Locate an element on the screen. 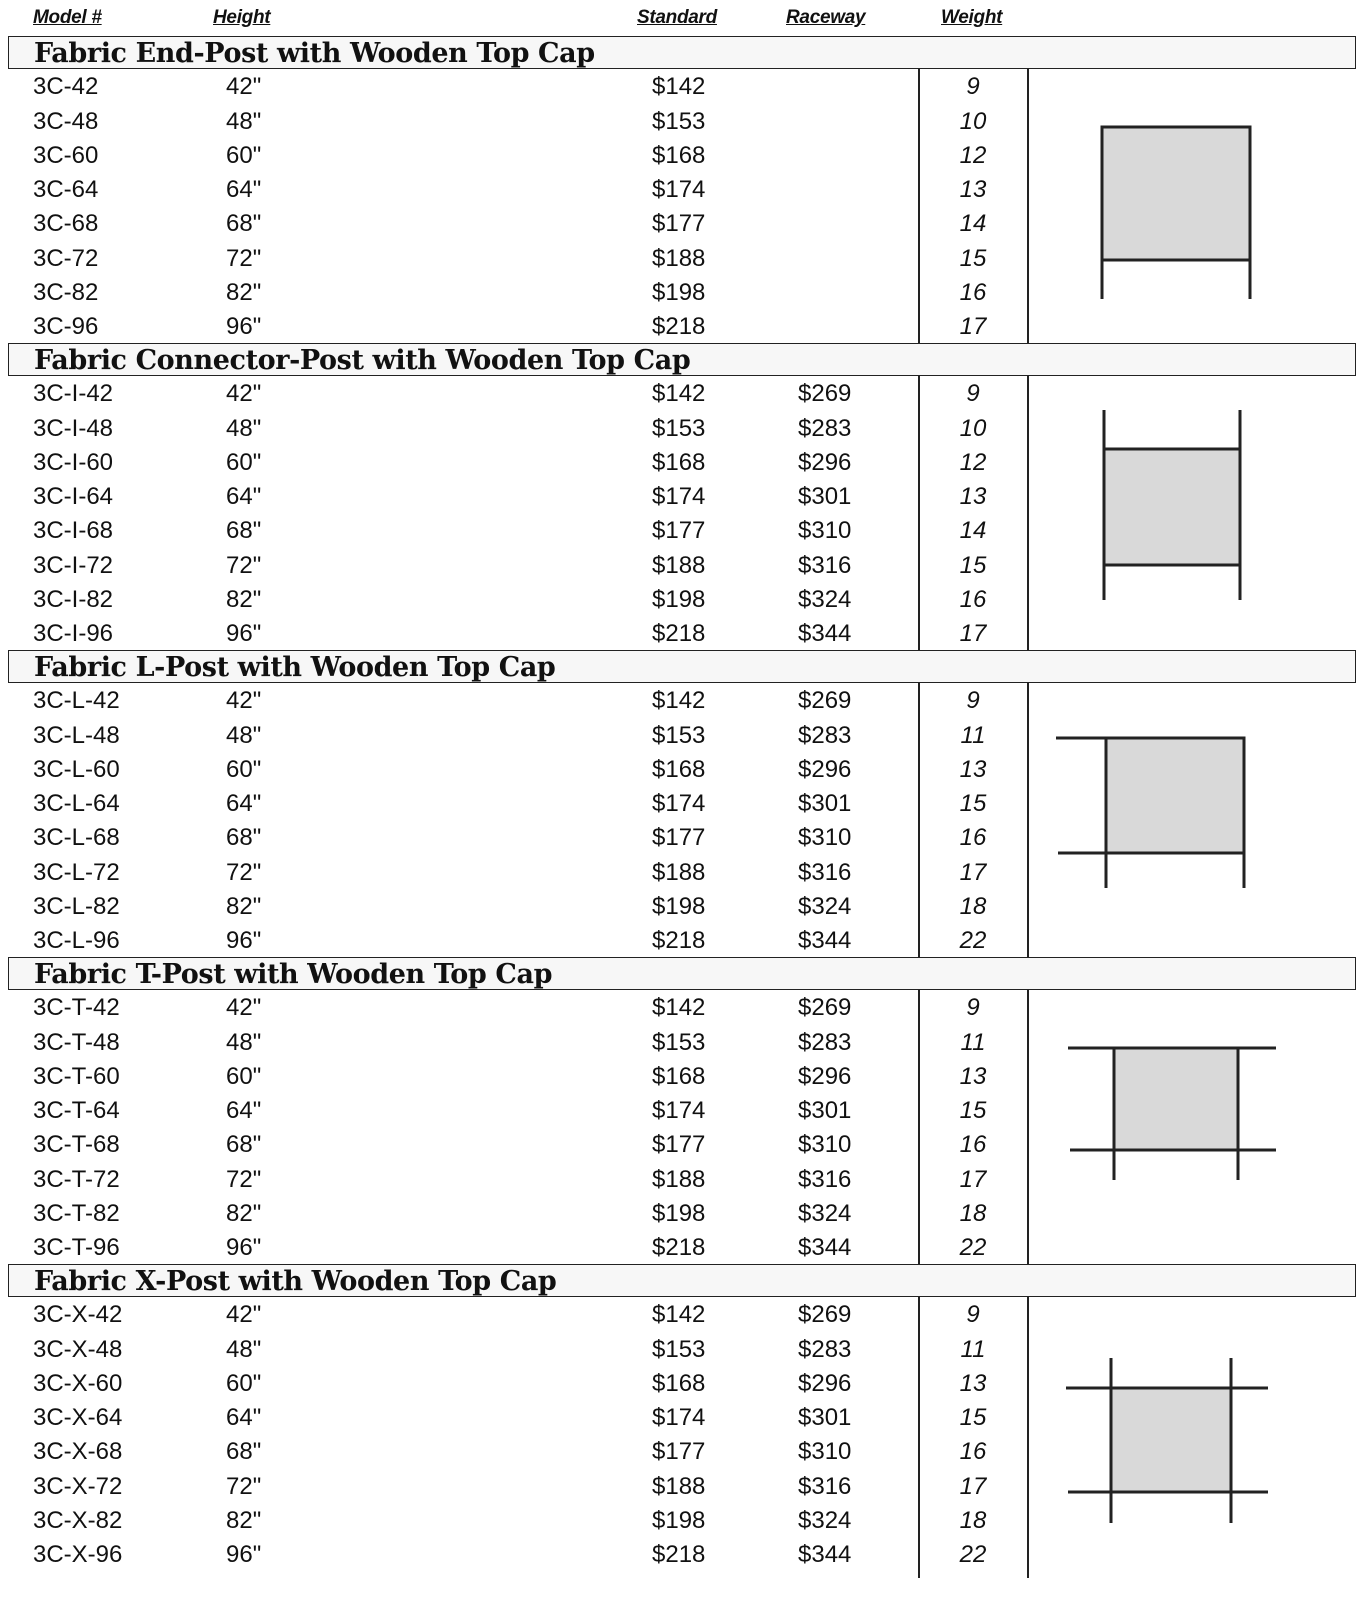 This screenshot has height=1604, width=1359. t-post-icon is located at coordinates (1193, 1130).